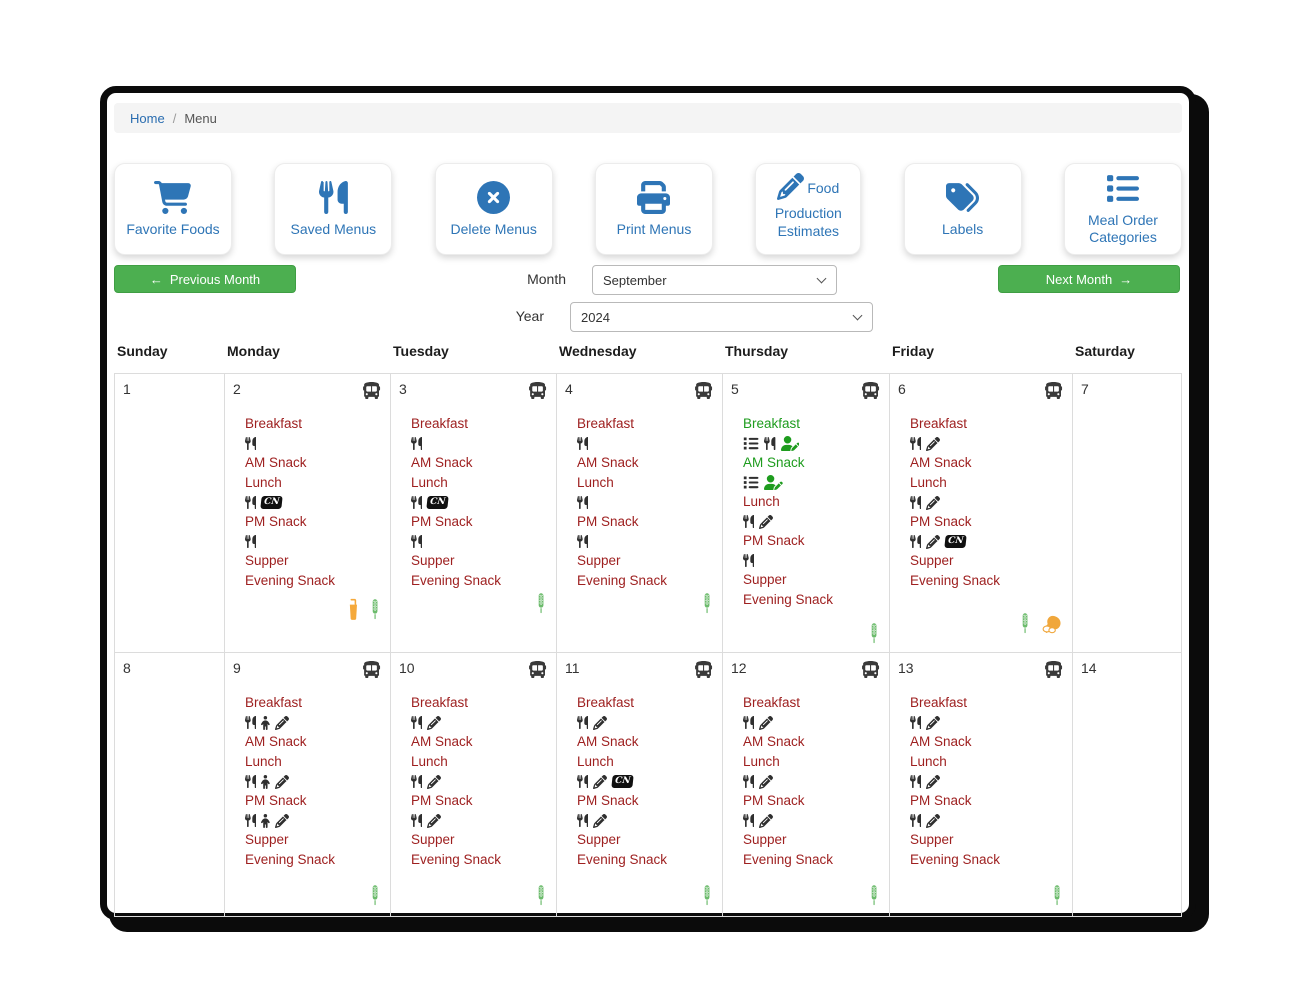 Image resolution: width=1300 pixels, height=1000 pixels. What do you see at coordinates (156, 279) in the screenshot?
I see `arrow-left-icon: ←` at bounding box center [156, 279].